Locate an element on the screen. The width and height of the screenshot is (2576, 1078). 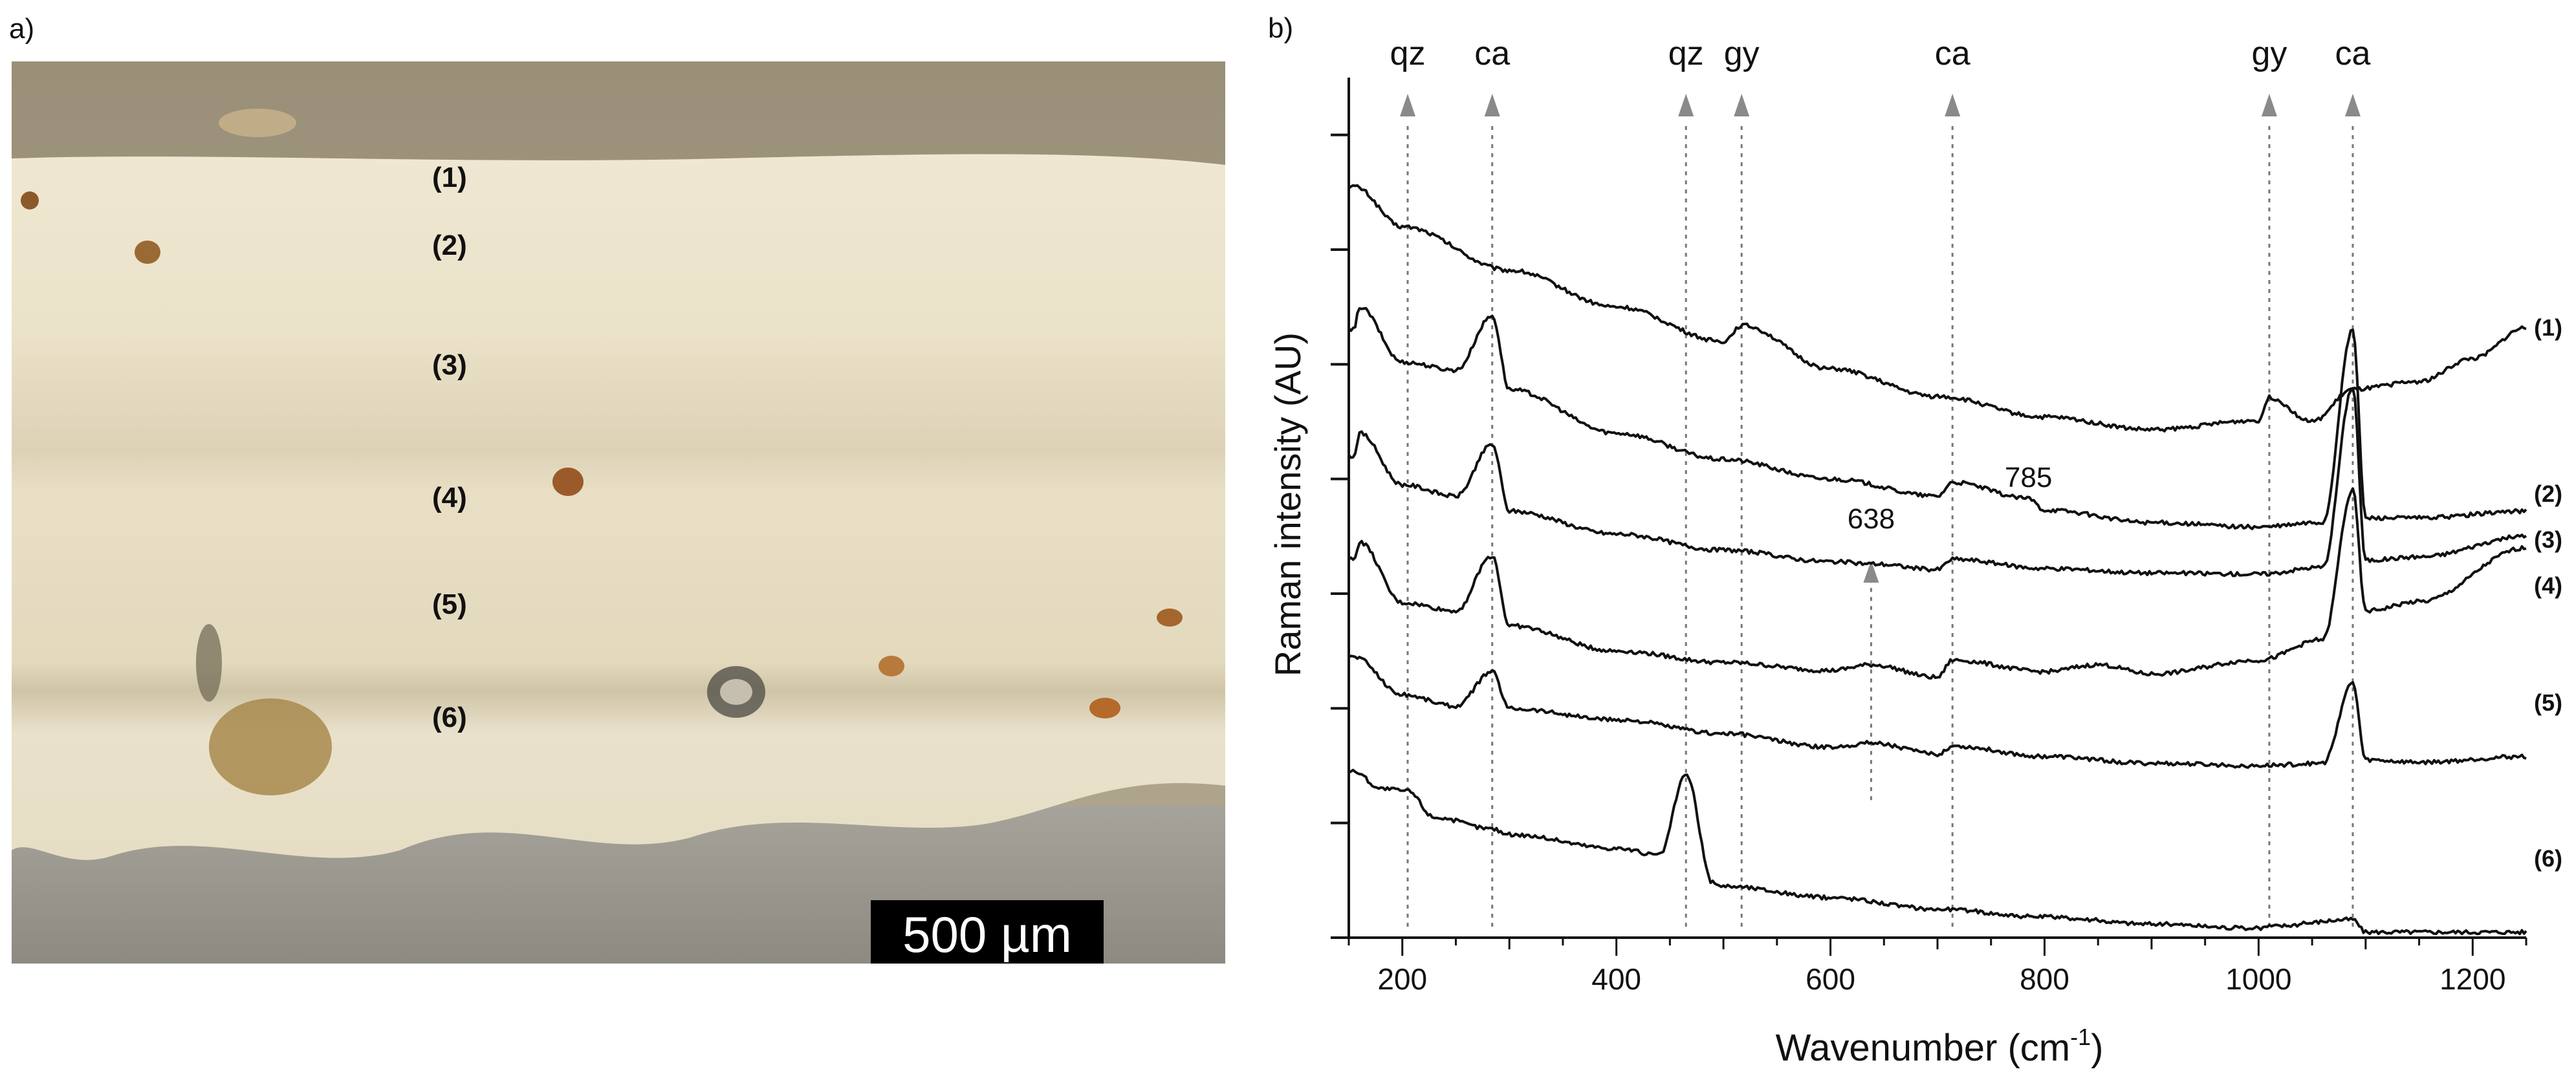
annotation-label-1: 638 is located at coordinates (1871, 519).